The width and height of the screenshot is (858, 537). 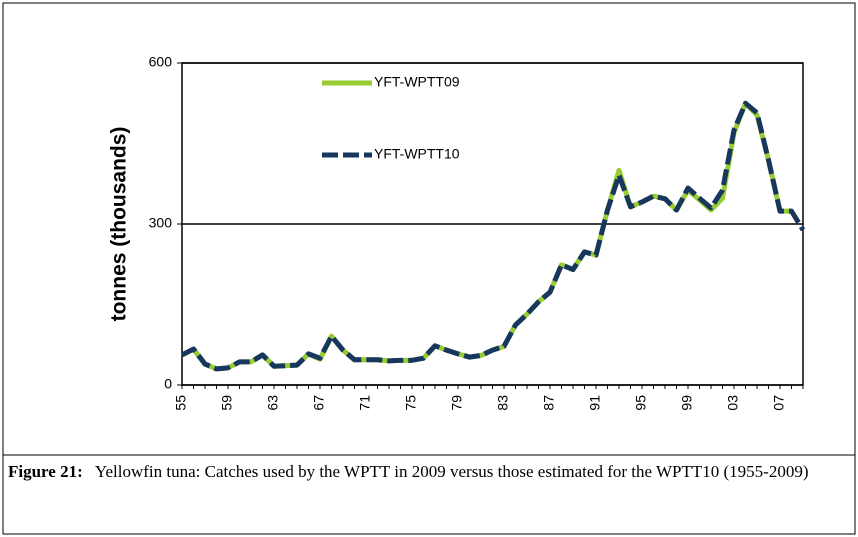 What do you see at coordinates (417, 82) in the screenshot?
I see `legend-label: YFT-WPTT09` at bounding box center [417, 82].